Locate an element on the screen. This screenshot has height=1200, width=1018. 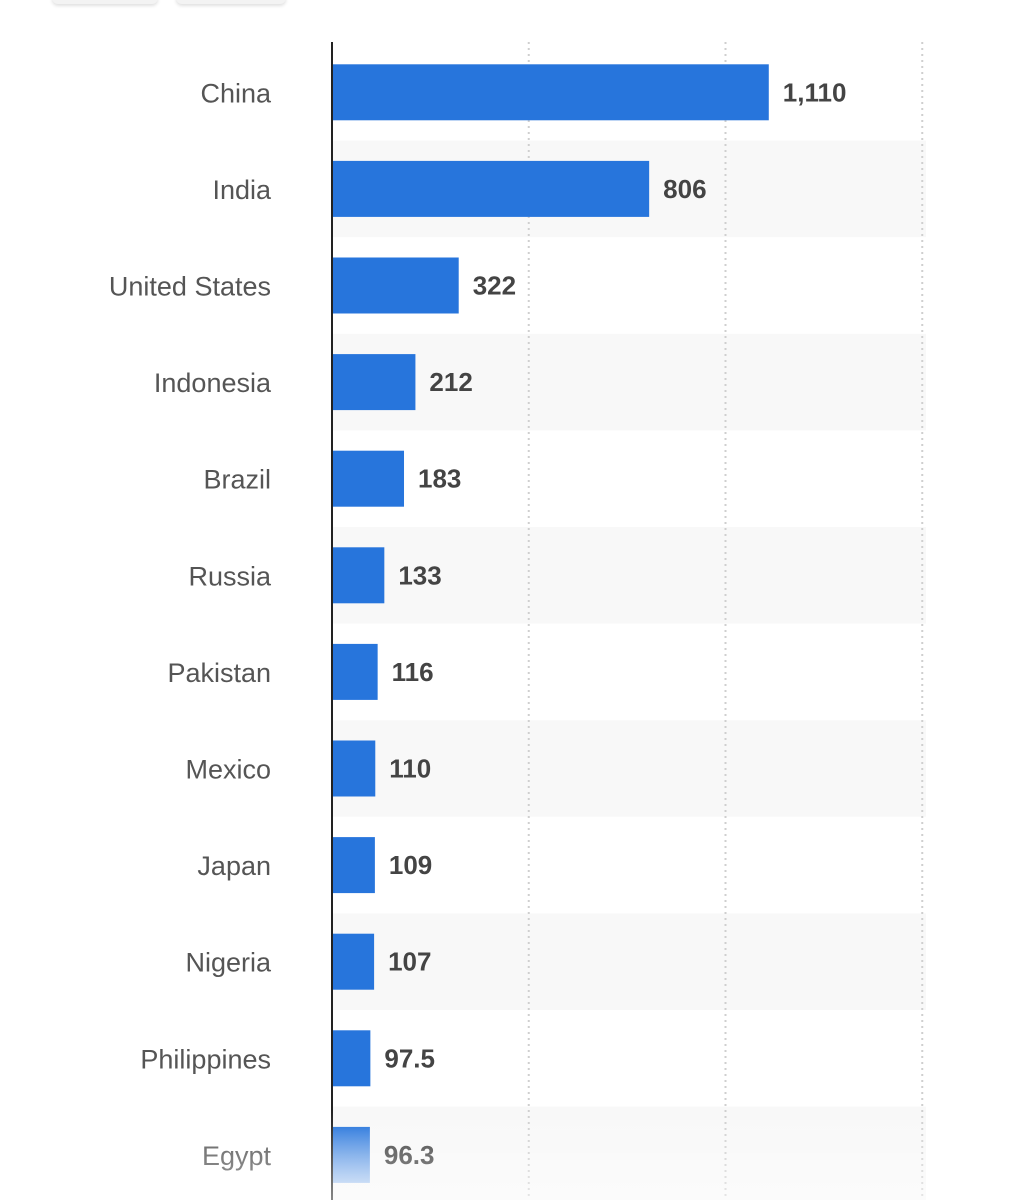
value-label: 806 is located at coordinates (684, 189).